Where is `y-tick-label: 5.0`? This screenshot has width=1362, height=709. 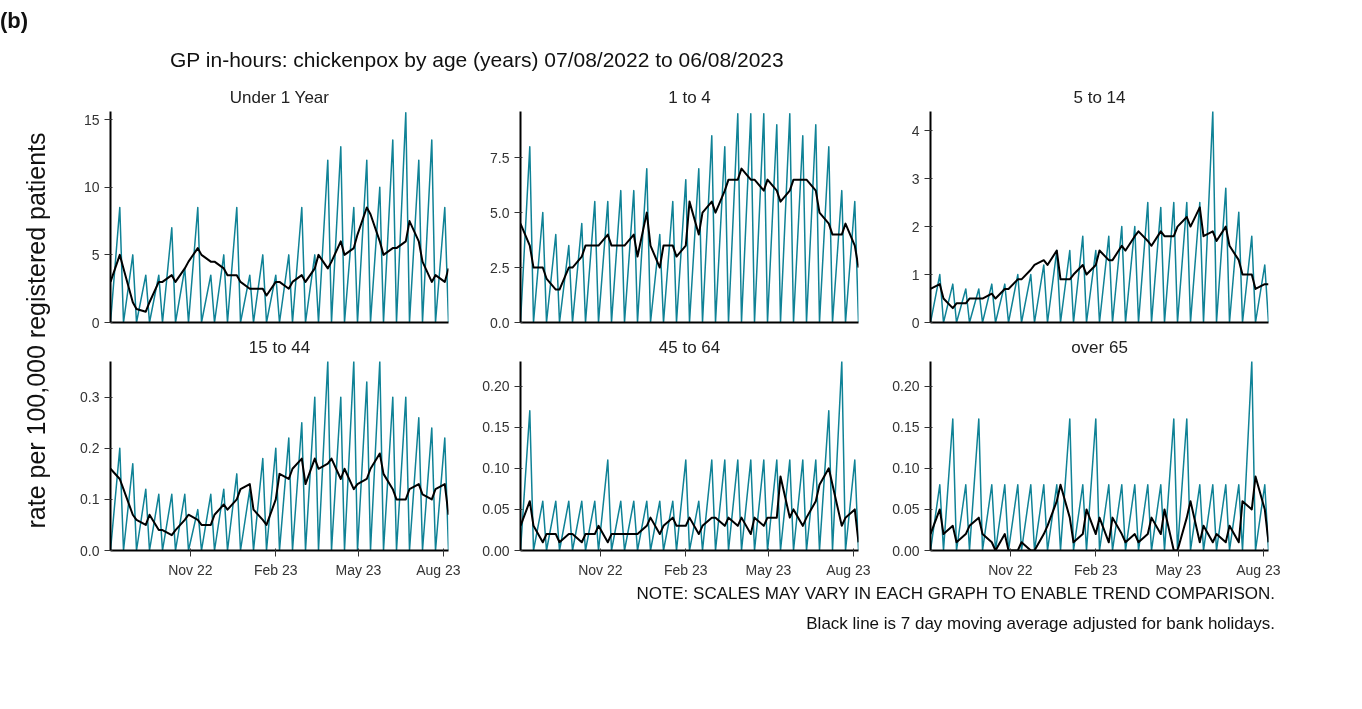 y-tick-label: 5.0 is located at coordinates (500, 212).